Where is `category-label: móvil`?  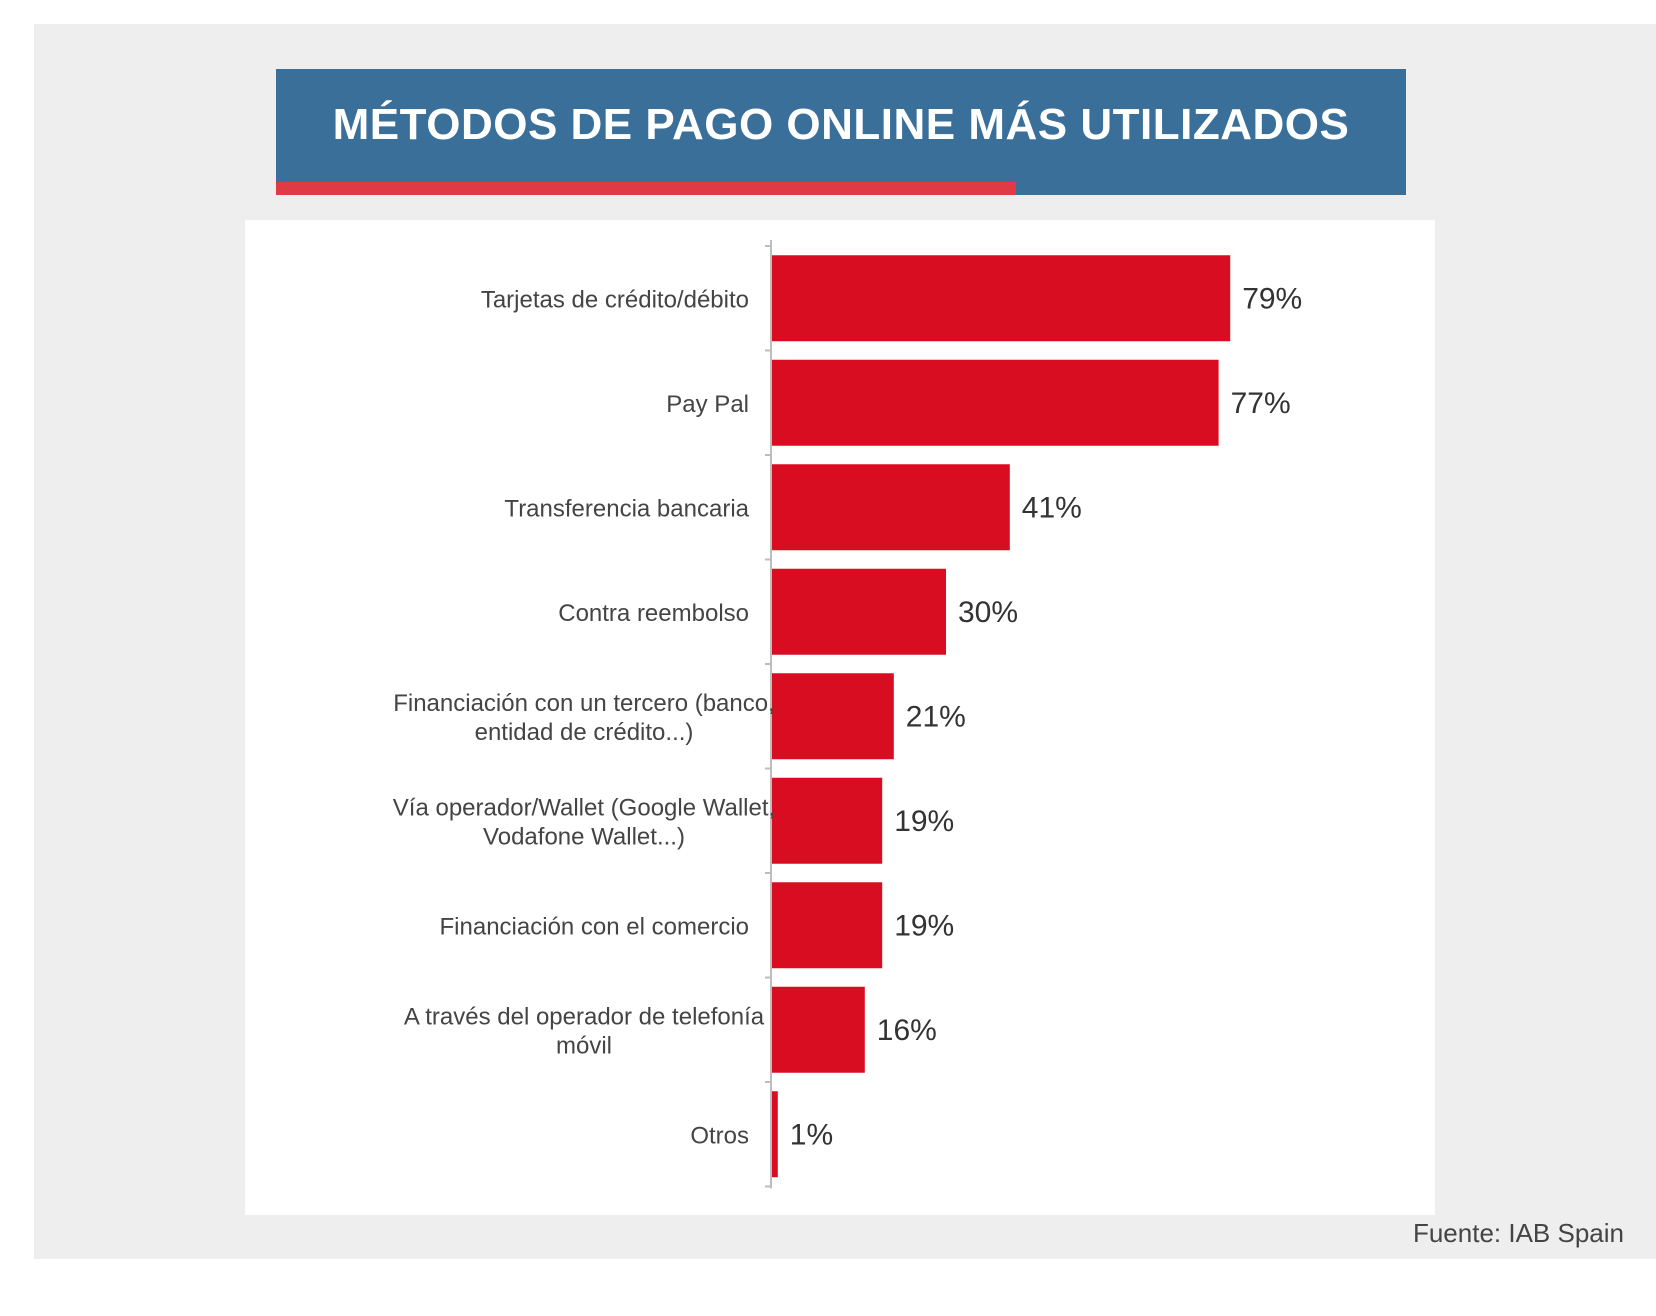 category-label: móvil is located at coordinates (584, 1045).